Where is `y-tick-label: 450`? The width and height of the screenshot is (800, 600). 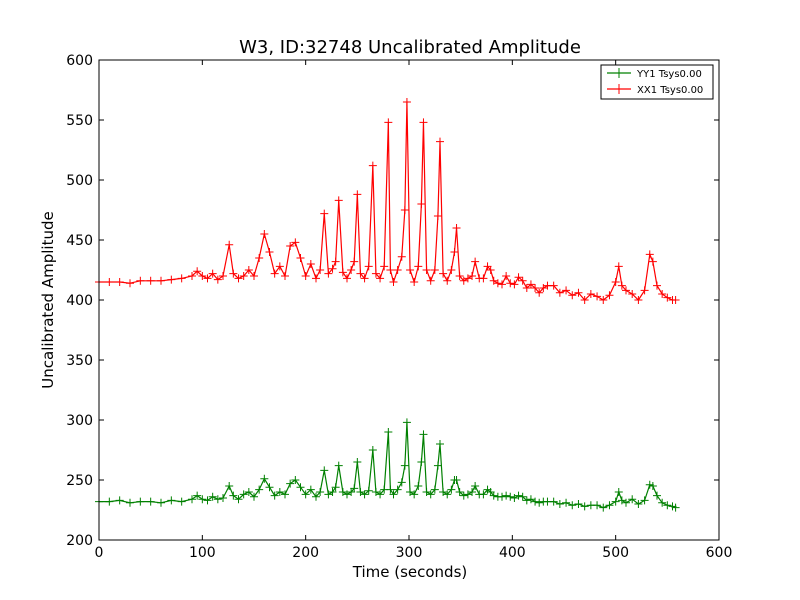
y-tick-label: 450 is located at coordinates (79, 241).